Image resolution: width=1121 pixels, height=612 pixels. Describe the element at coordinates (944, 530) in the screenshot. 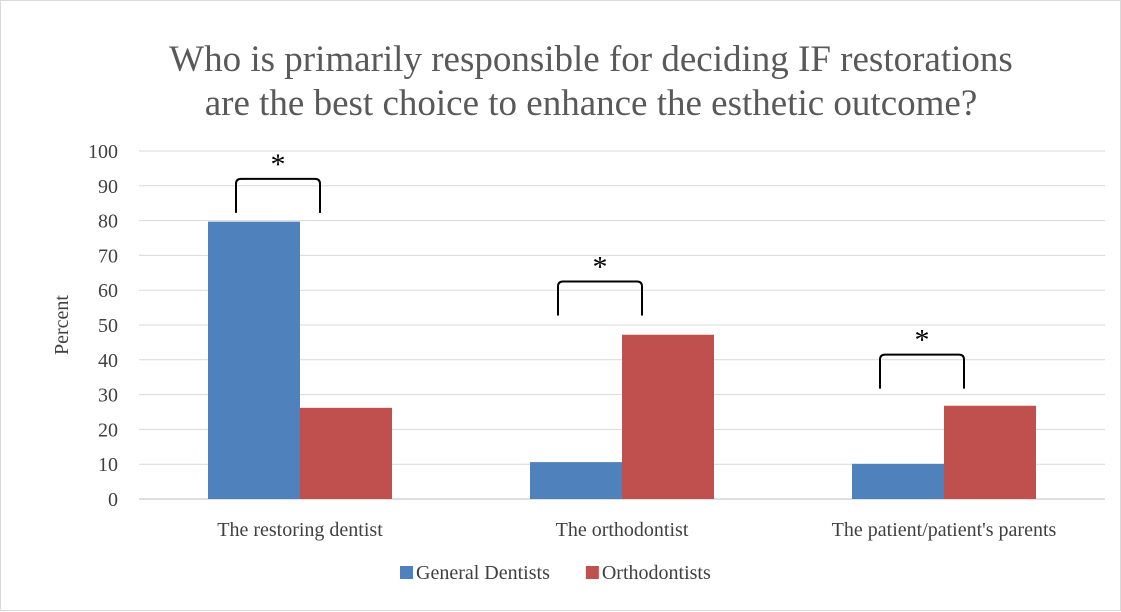

I see `x-category-label: The patient/patient's parents` at that location.